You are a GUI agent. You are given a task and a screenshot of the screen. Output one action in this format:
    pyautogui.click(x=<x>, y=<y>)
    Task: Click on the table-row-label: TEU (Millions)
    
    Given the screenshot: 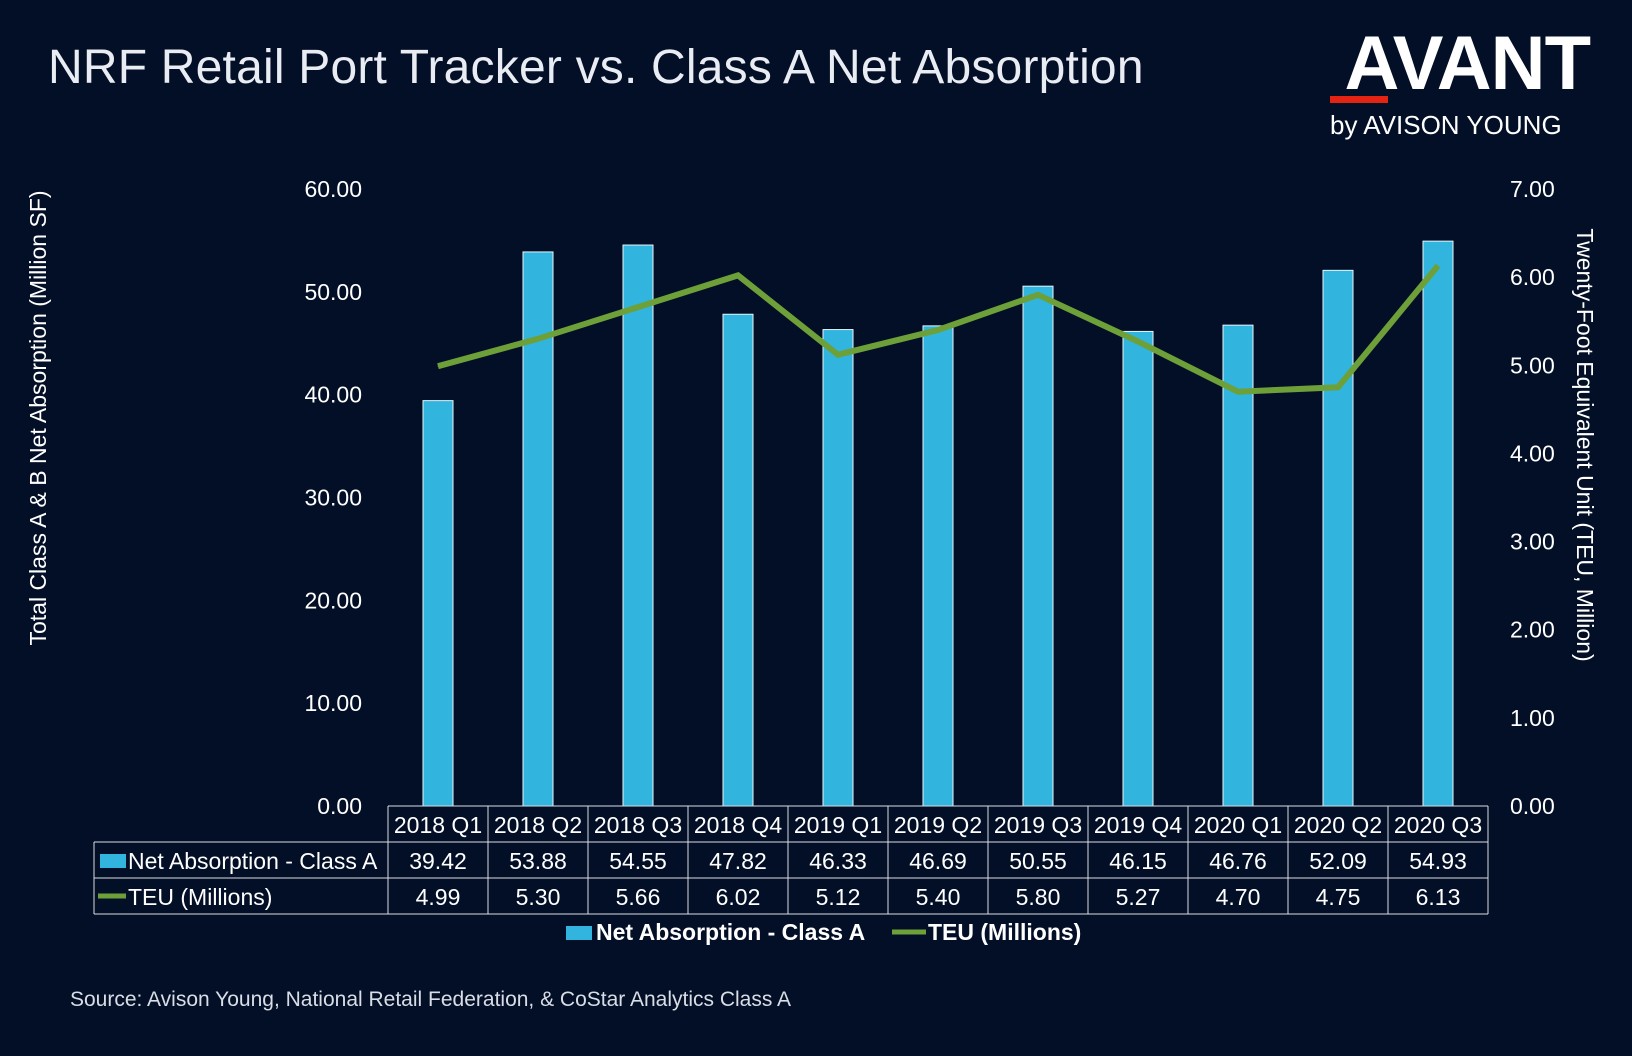 What is the action you would take?
    pyautogui.click(x=200, y=897)
    